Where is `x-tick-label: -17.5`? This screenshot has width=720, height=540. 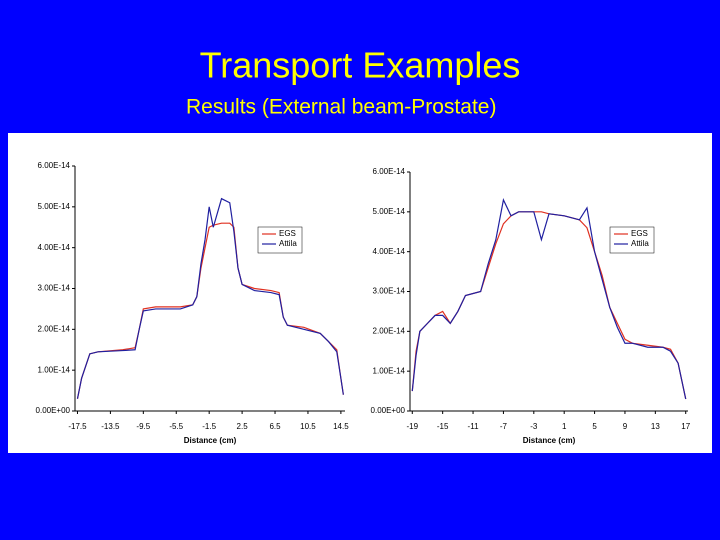 x-tick-label: -17.5 is located at coordinates (77, 426).